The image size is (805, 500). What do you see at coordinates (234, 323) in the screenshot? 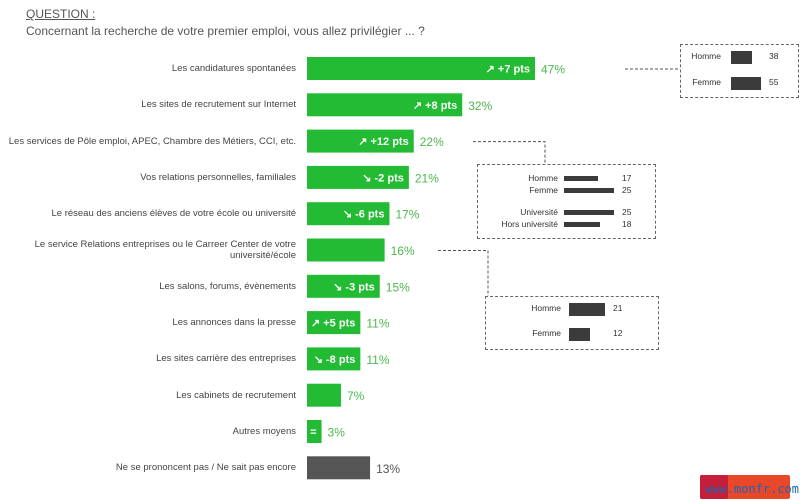
I see `category-label: Les annonces dans la presse` at bounding box center [234, 323].